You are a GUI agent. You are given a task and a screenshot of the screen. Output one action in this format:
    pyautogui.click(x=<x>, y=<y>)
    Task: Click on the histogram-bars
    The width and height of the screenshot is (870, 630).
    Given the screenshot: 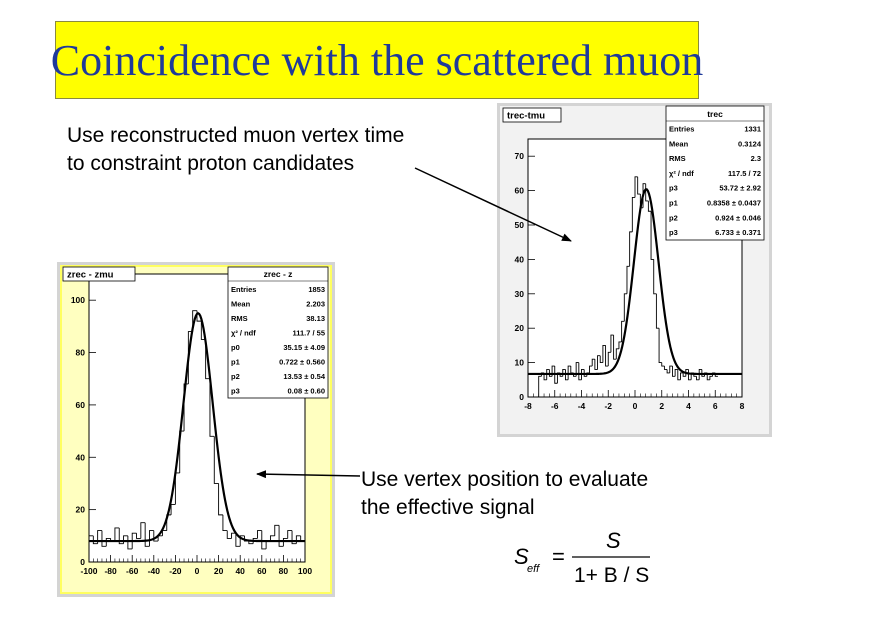 What is the action you would take?
    pyautogui.click(x=196, y=436)
    